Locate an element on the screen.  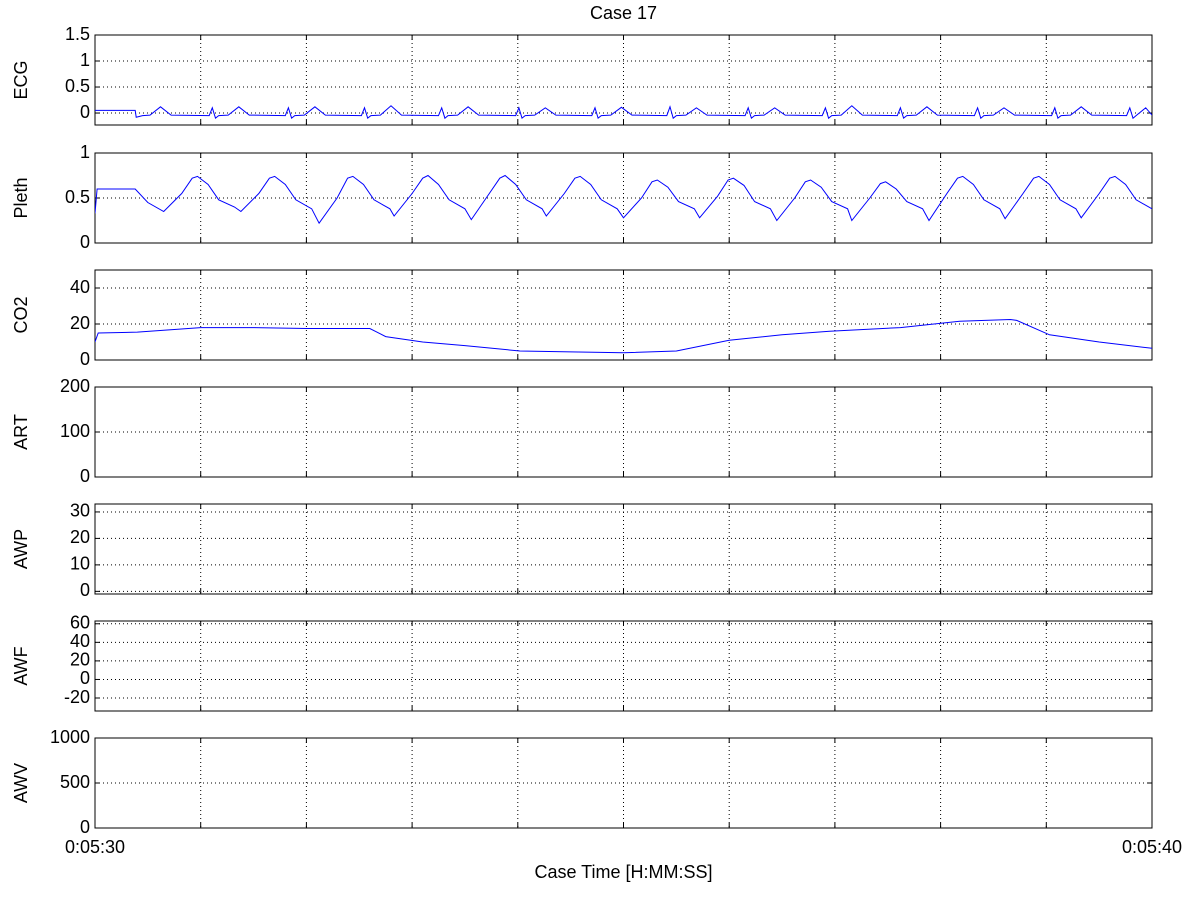
y-axis-label: AWV is located at coordinates (21, 783).